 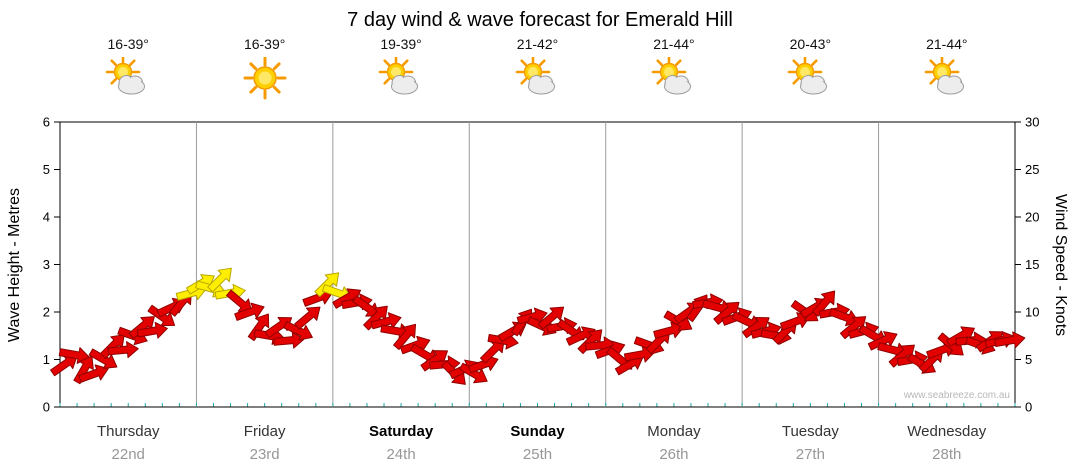 I want to click on day-header-wednesday: 21-44°, so click(x=947, y=68).